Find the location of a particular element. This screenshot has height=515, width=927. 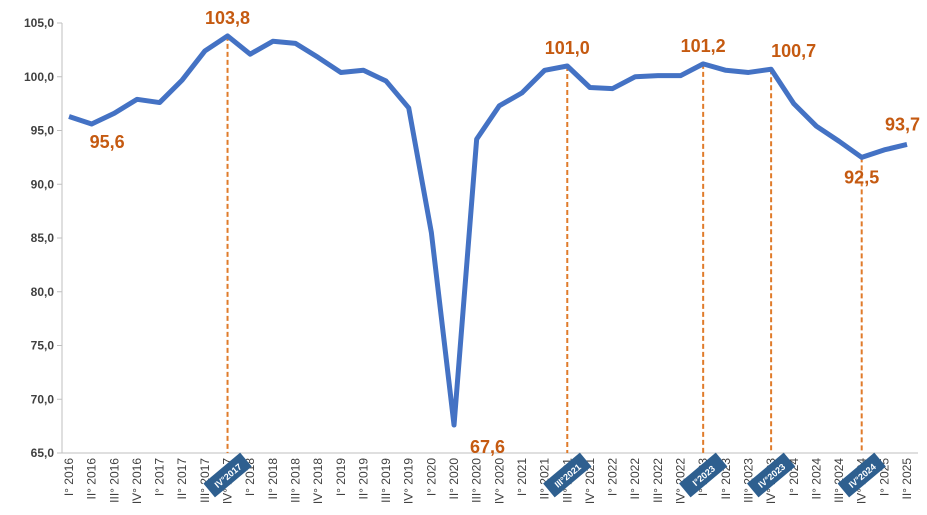

x-tick-label: I° 2019 is located at coordinates (341, 477).